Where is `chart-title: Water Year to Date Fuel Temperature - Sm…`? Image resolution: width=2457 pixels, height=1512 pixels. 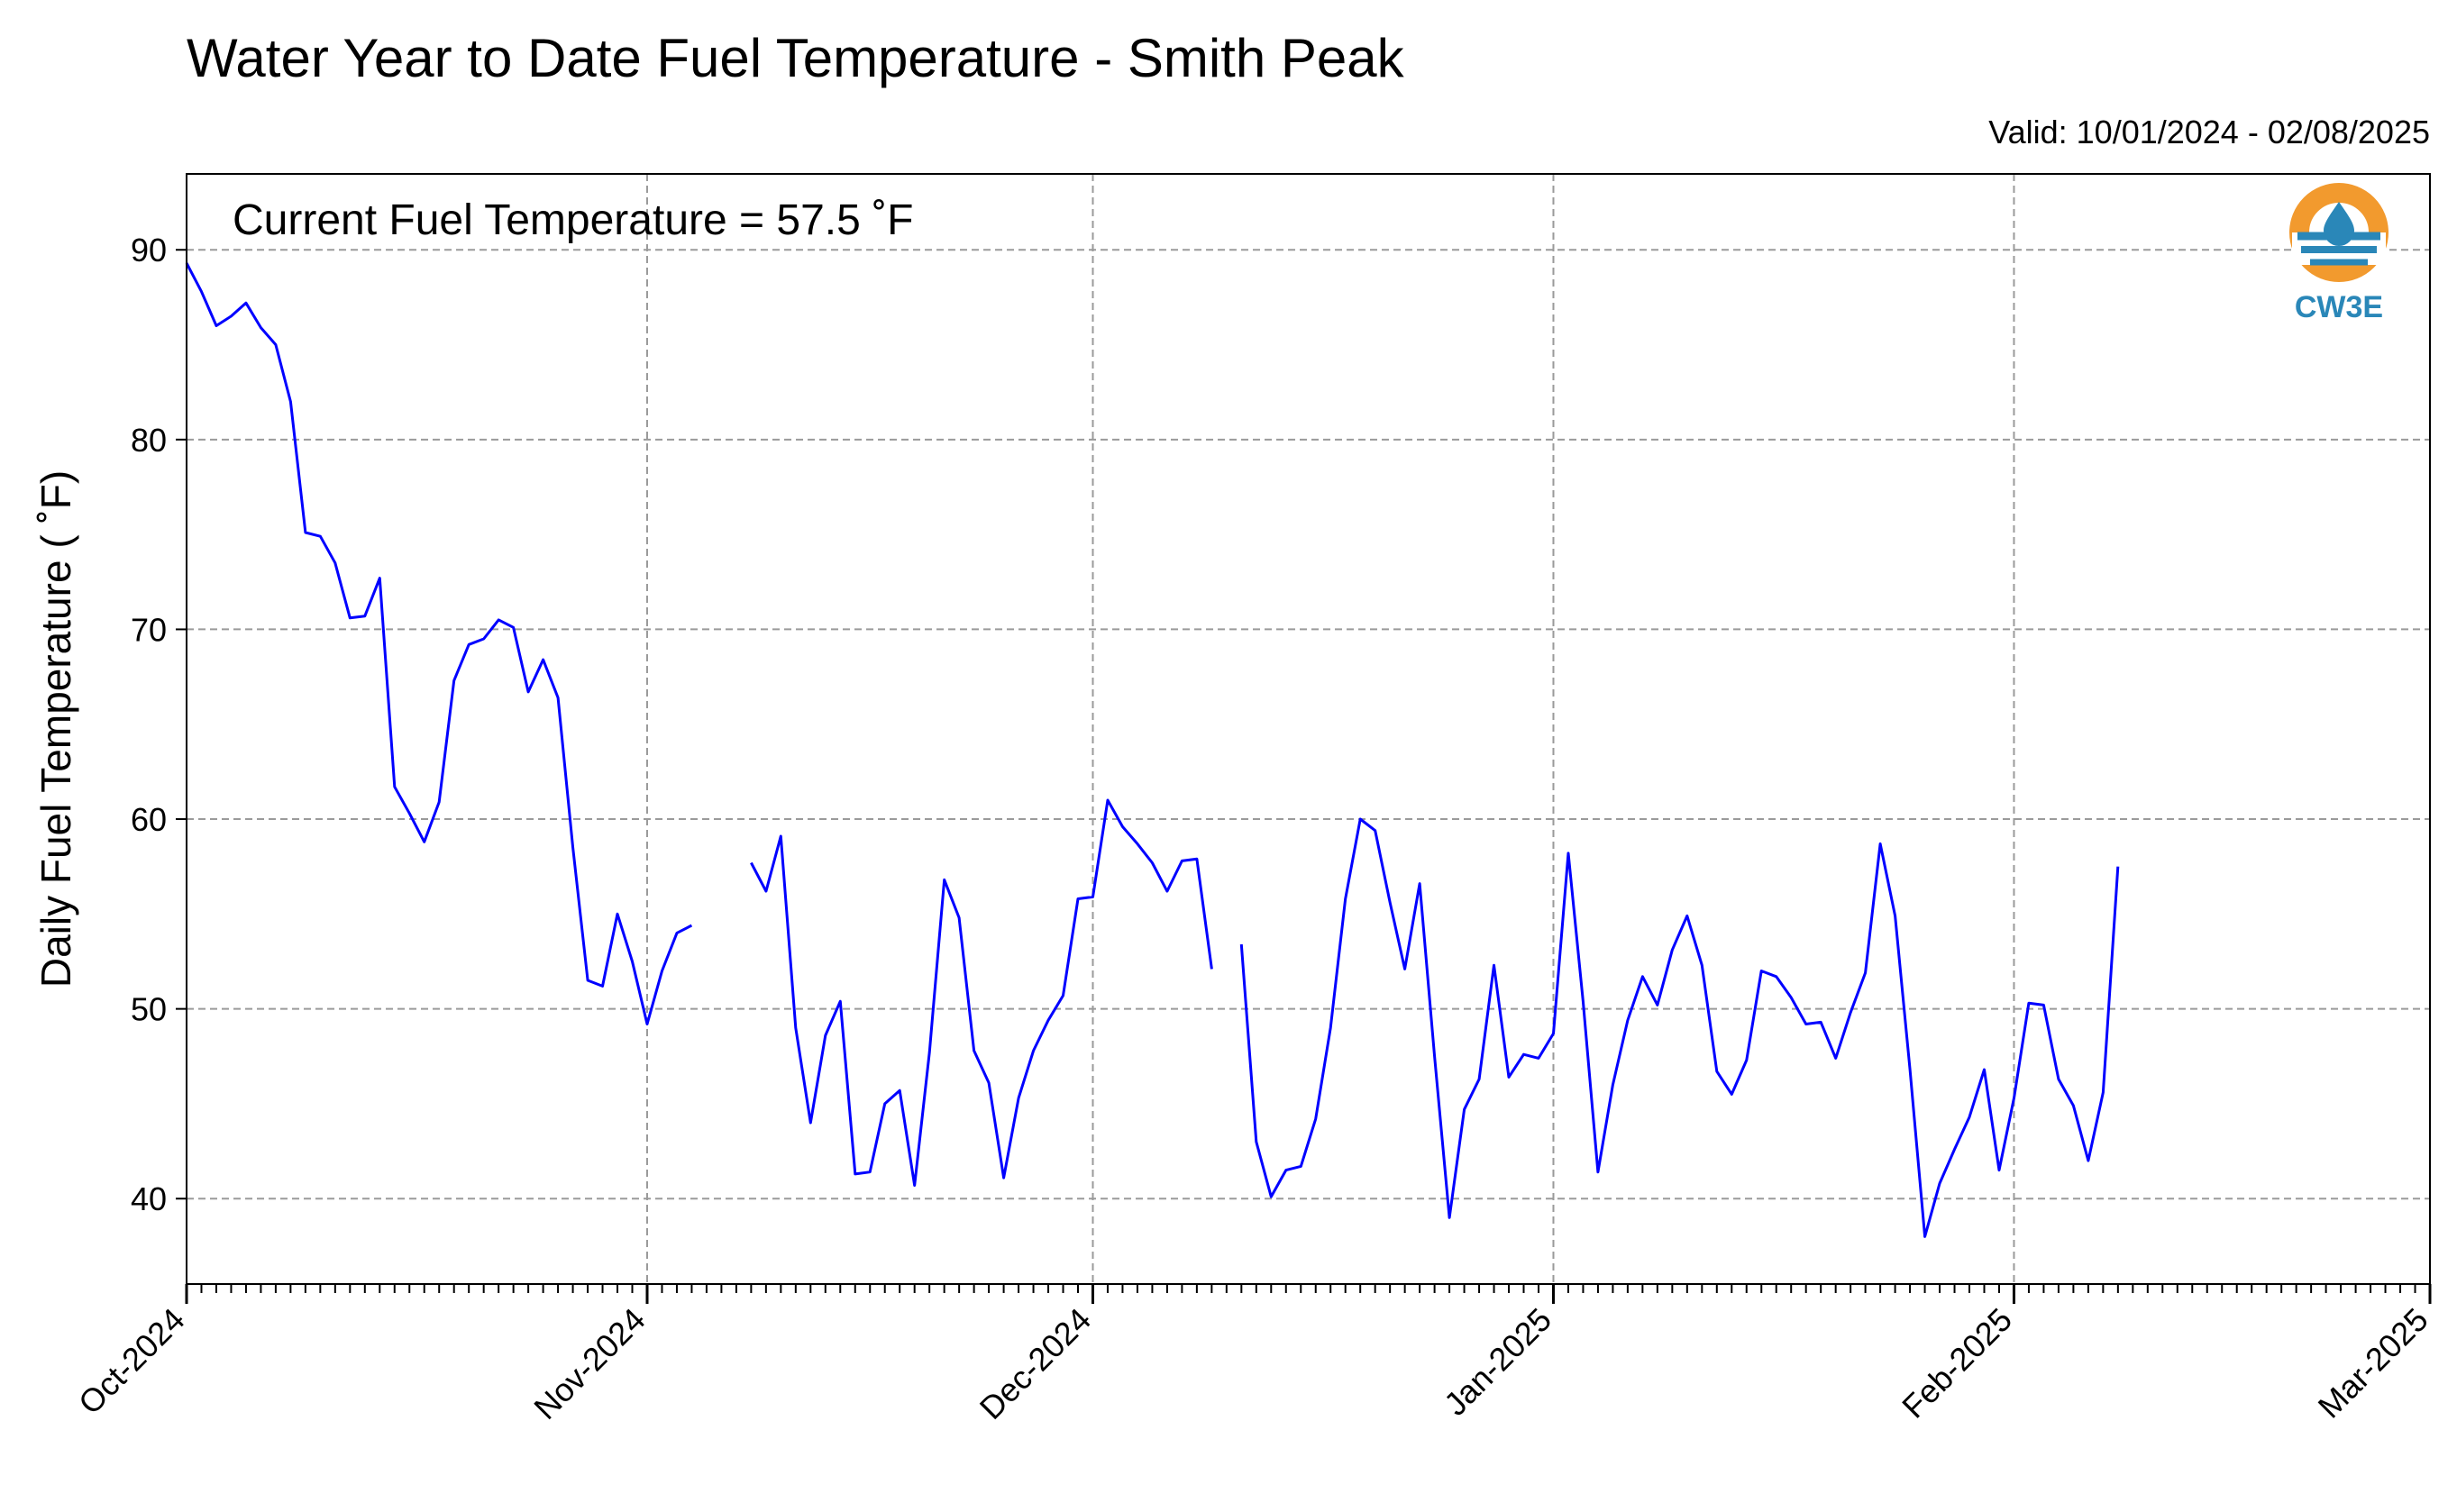
chart-title: Water Year to Date Fuel Temperature - Sm… is located at coordinates (796, 58).